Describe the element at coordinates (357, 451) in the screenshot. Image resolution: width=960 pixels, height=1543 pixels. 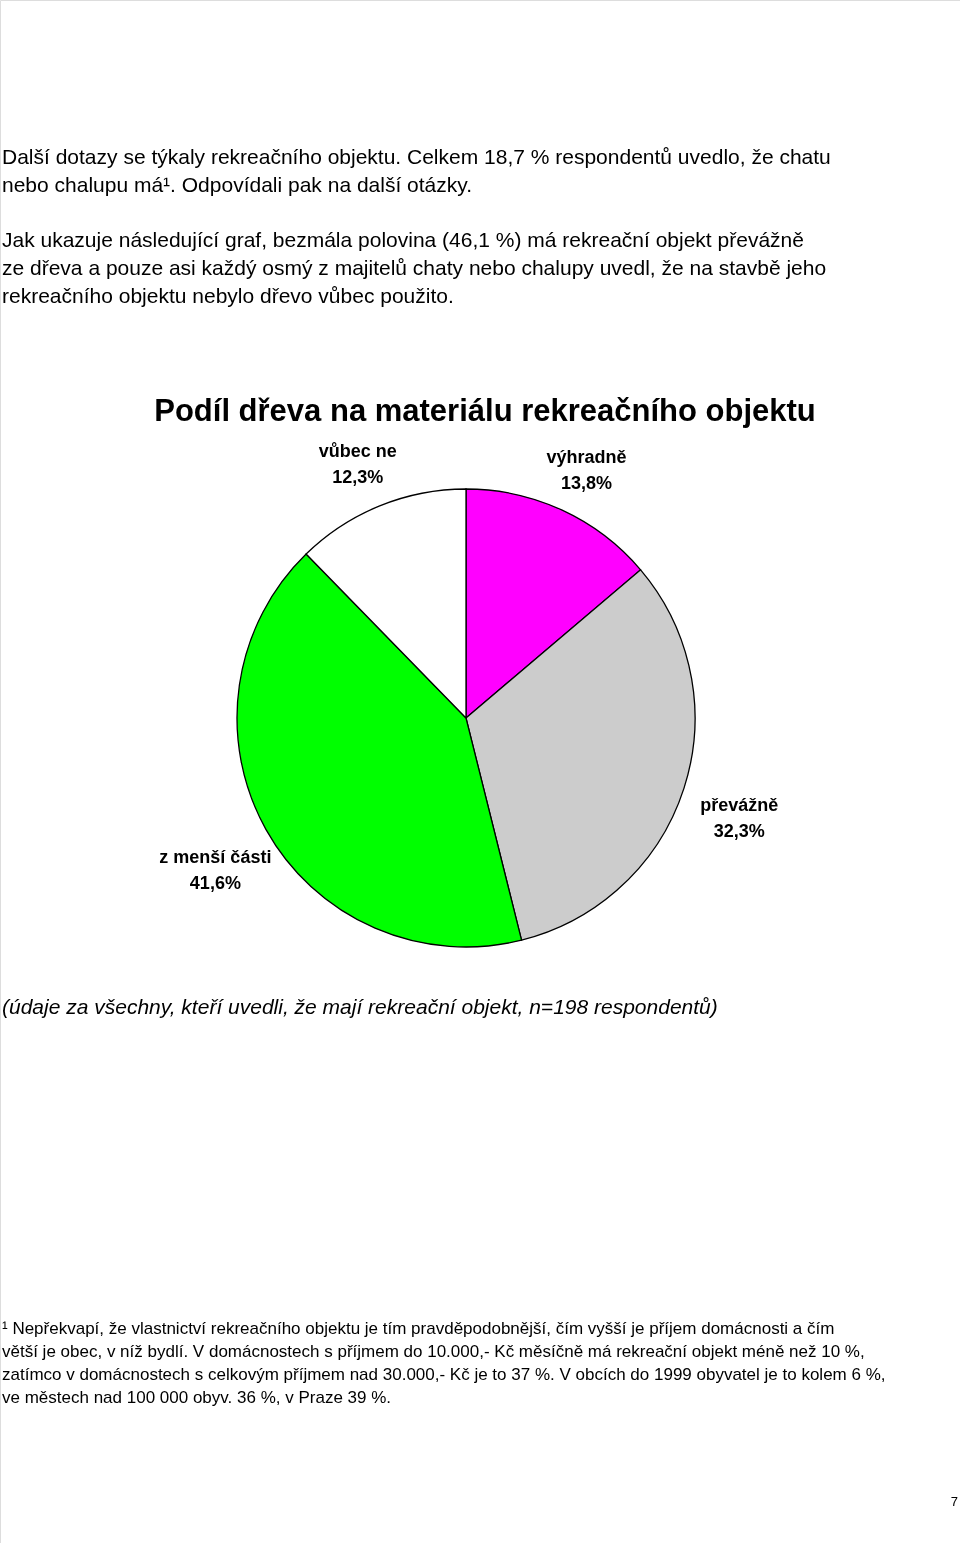
I see `slice-label: vůbec ne` at that location.